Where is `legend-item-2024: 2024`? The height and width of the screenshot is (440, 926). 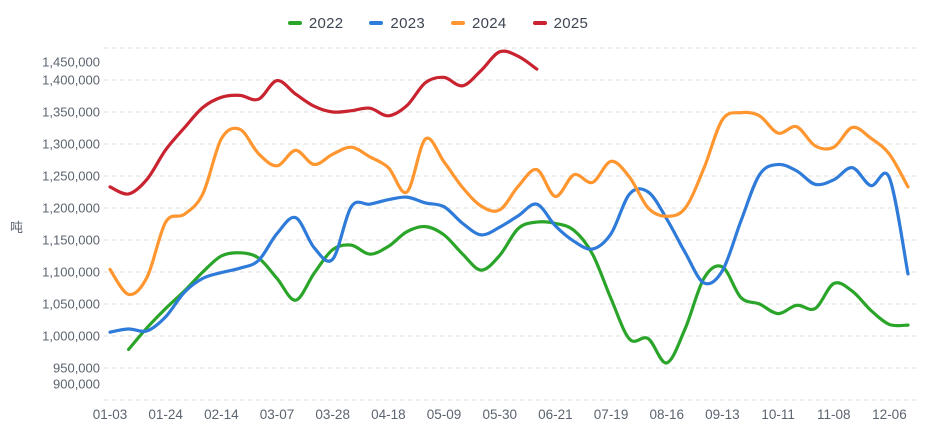
legend-item-2024: 2024 is located at coordinates (479, 23).